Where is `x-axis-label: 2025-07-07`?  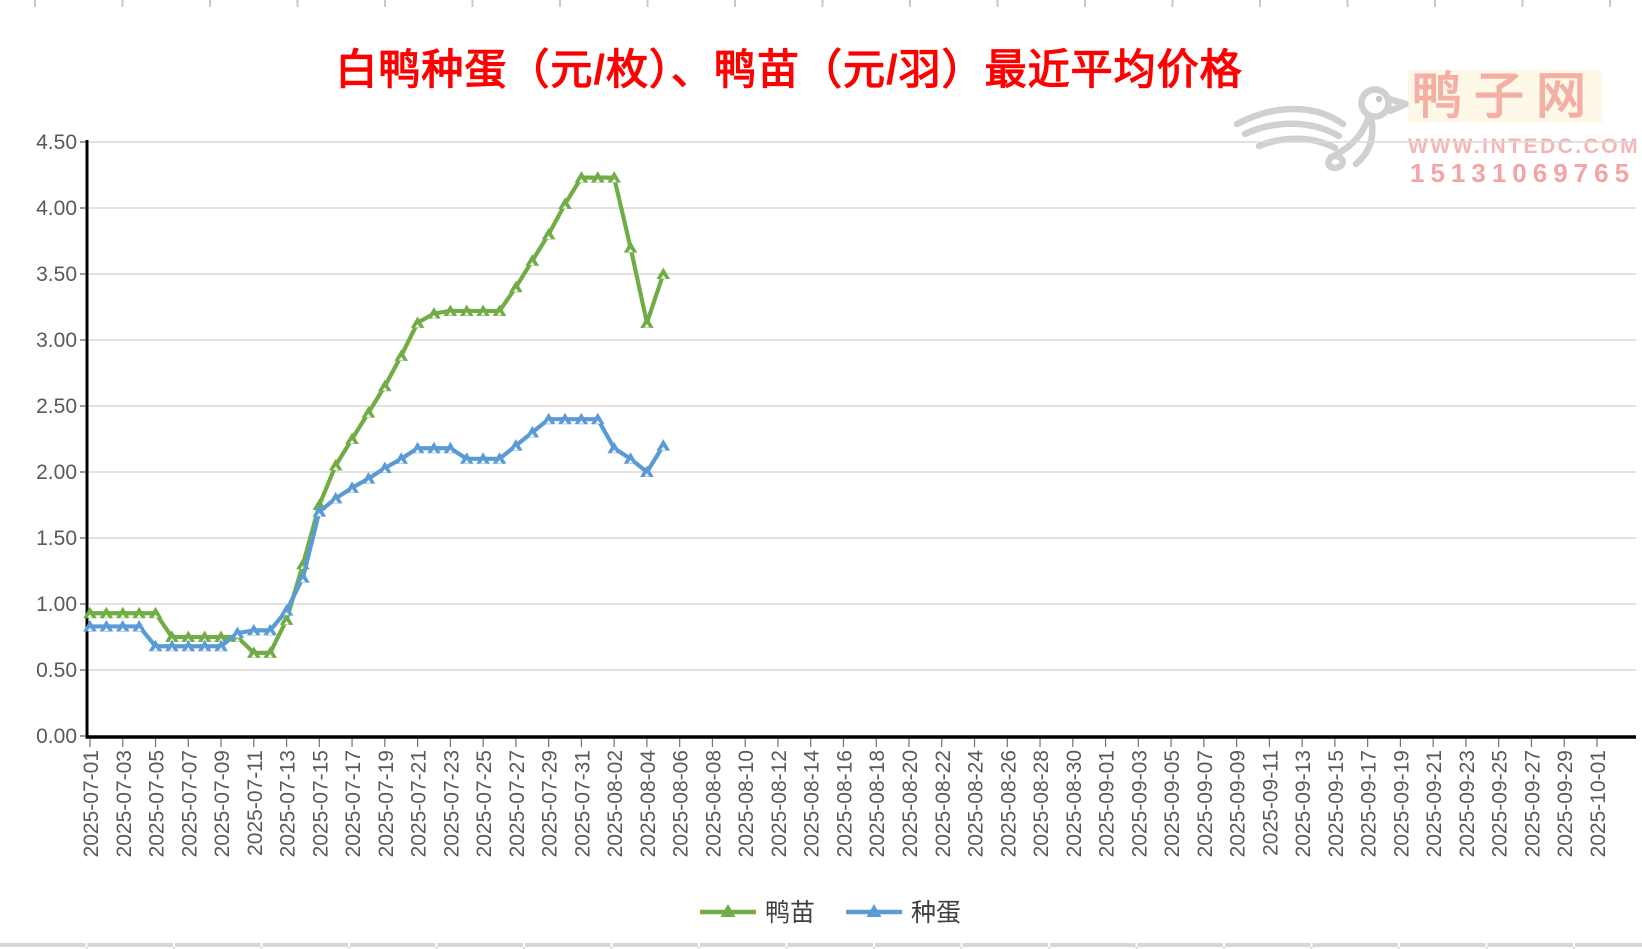 x-axis-label: 2025-07-07 is located at coordinates (189, 803).